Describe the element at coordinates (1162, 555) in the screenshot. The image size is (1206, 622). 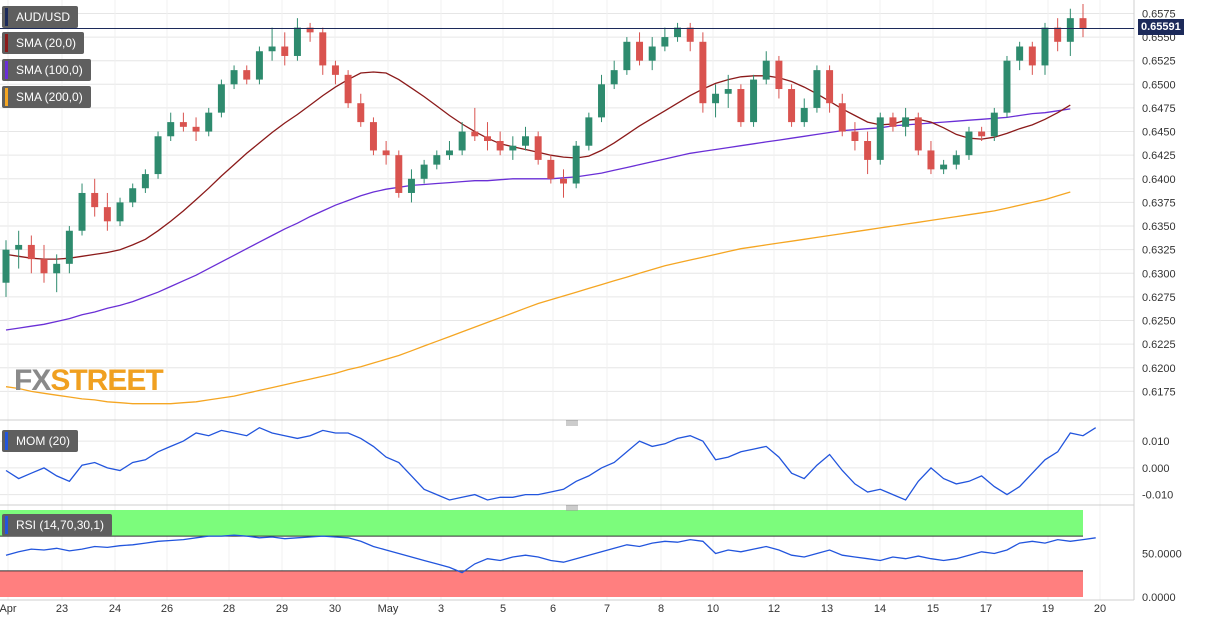
I see `rsi-tick-label: 50.0000` at that location.